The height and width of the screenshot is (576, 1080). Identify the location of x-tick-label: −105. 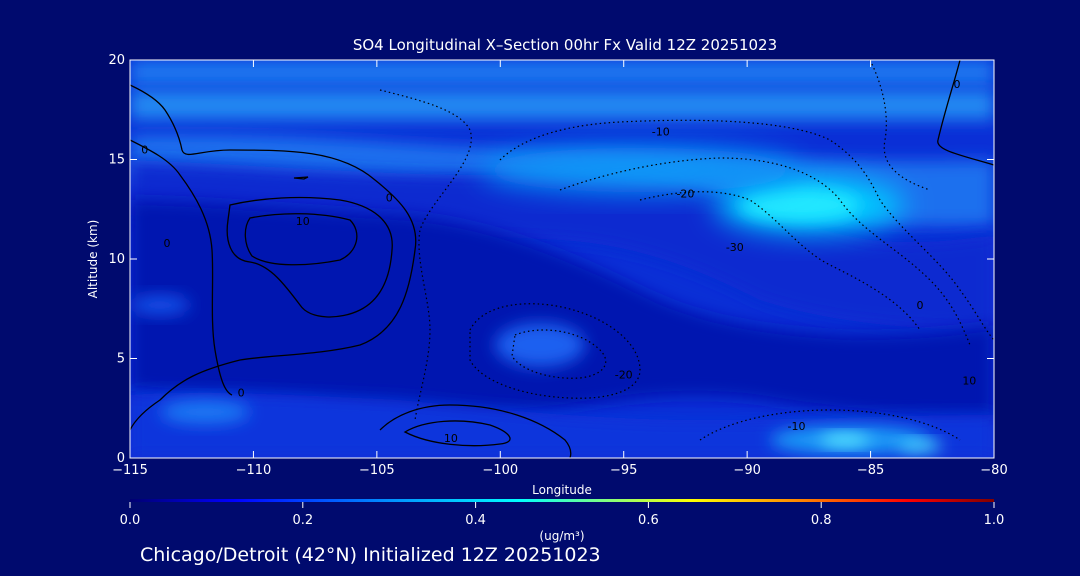
(377, 470).